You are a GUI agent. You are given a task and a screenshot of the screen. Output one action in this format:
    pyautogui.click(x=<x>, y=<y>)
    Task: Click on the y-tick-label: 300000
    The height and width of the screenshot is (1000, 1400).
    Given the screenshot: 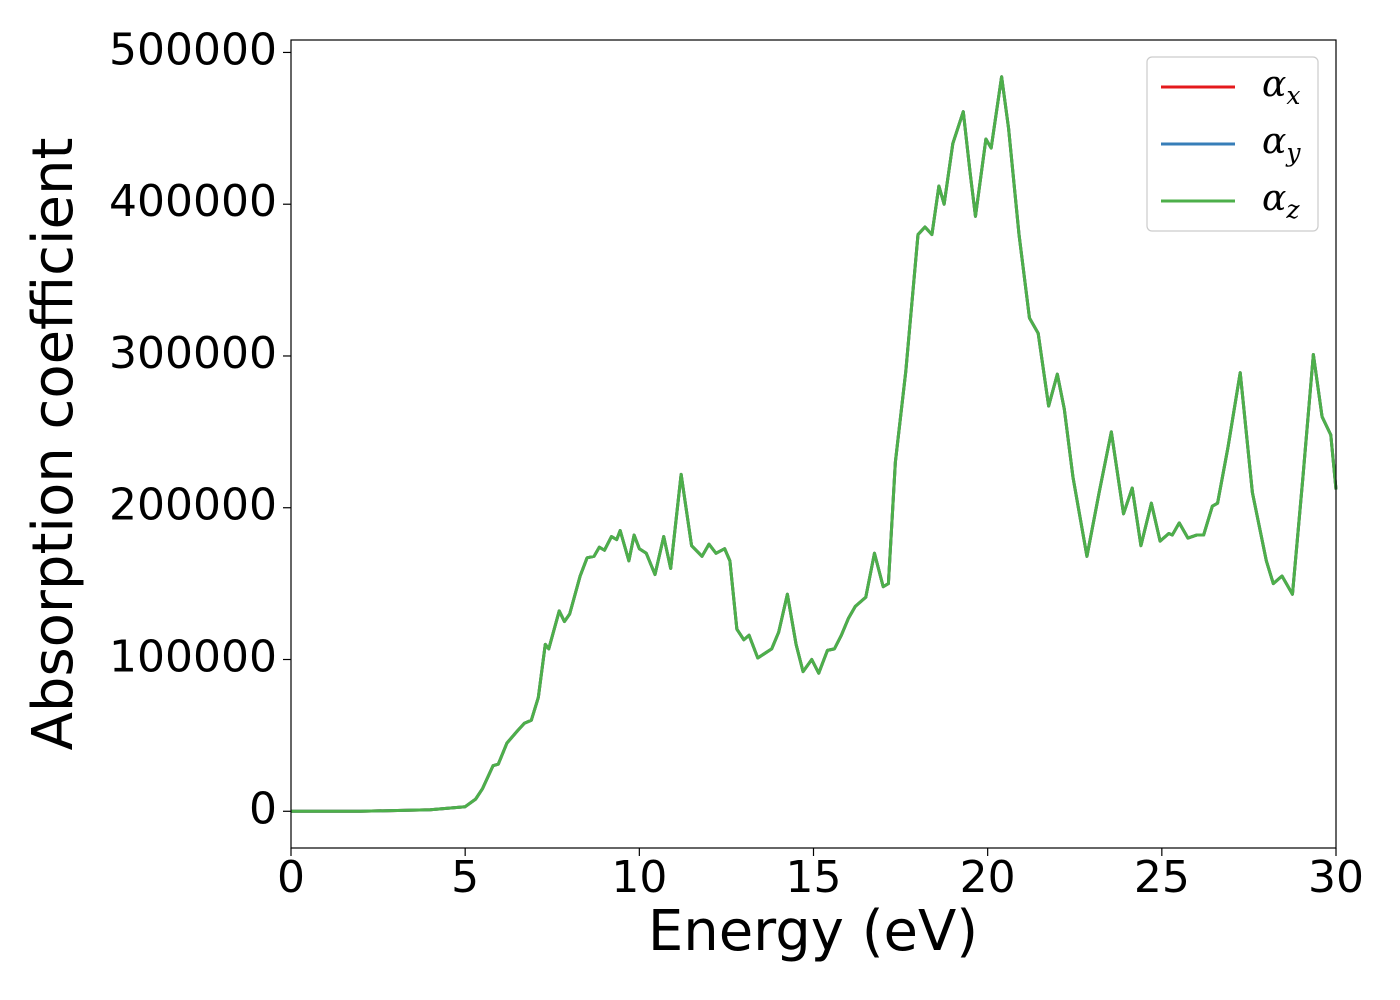 What is the action you would take?
    pyautogui.click(x=193, y=353)
    